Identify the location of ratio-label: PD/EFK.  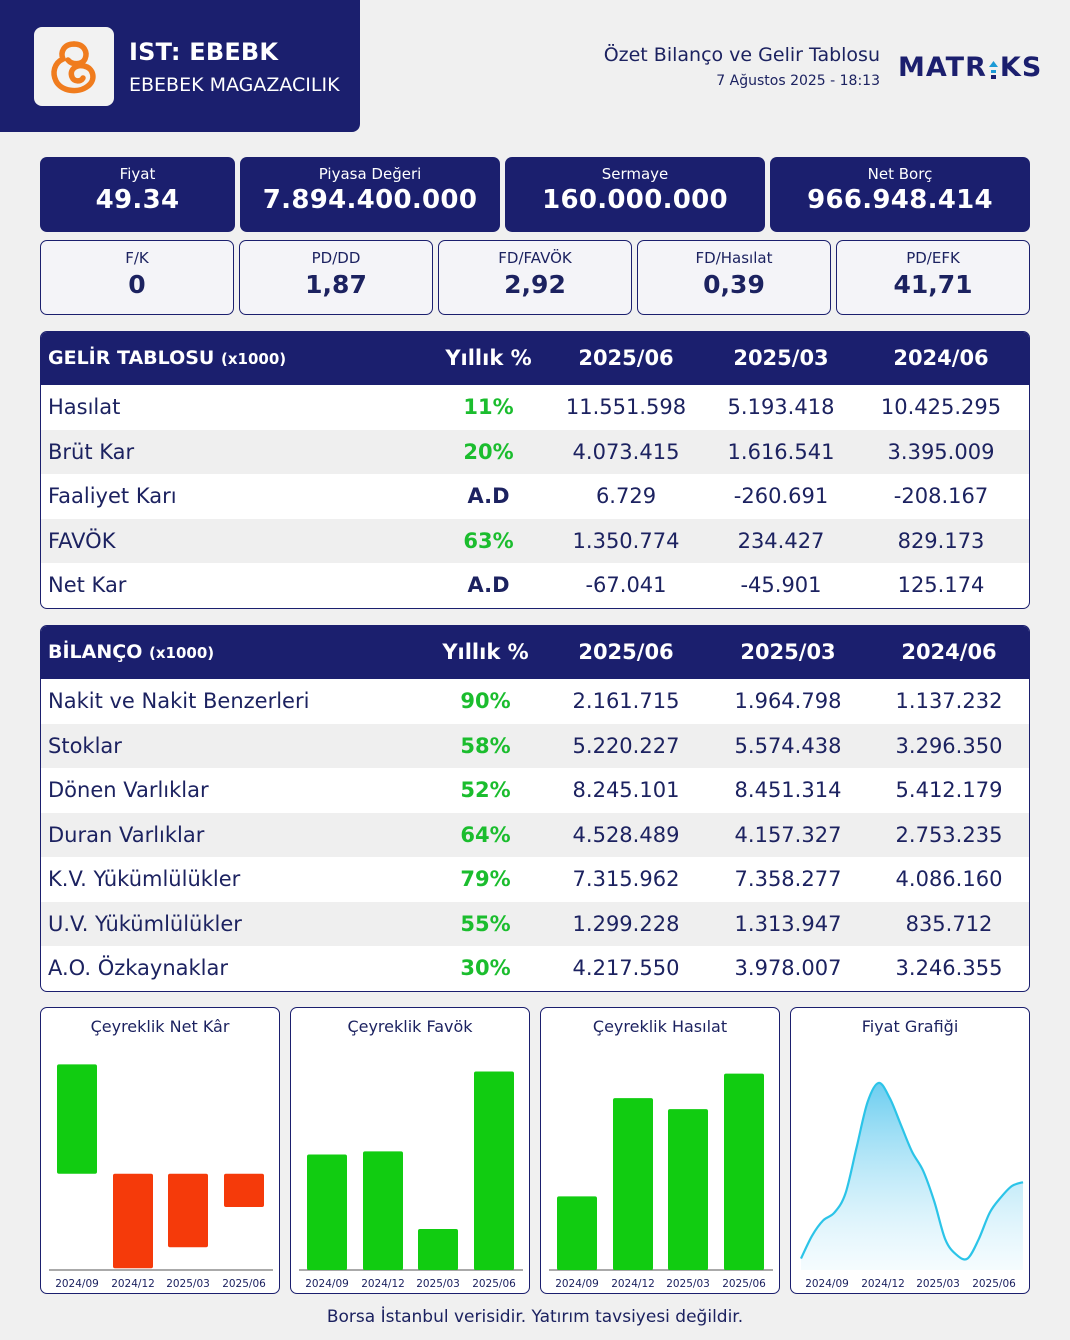
(933, 258).